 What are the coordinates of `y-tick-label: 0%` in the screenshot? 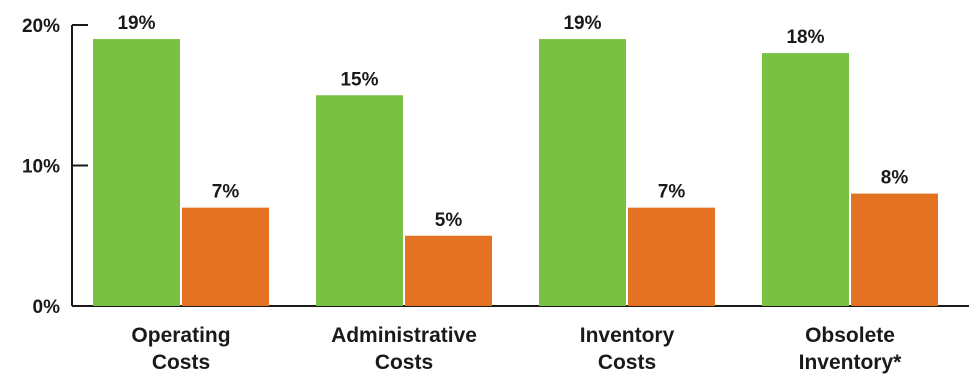 It's located at (47, 307).